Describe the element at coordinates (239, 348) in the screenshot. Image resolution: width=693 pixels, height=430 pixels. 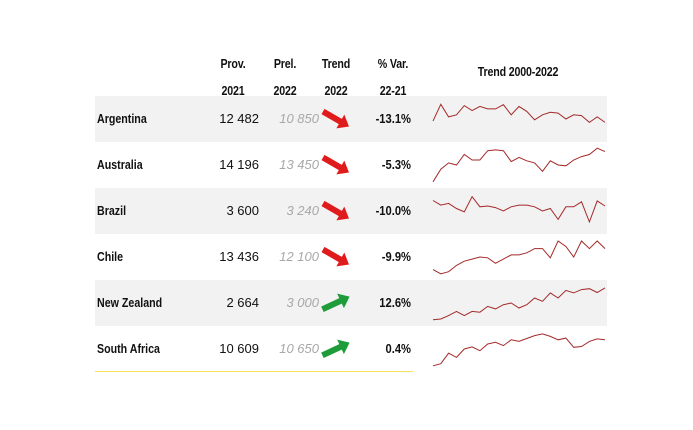
I see `prov-2021-value: 10 609` at that location.